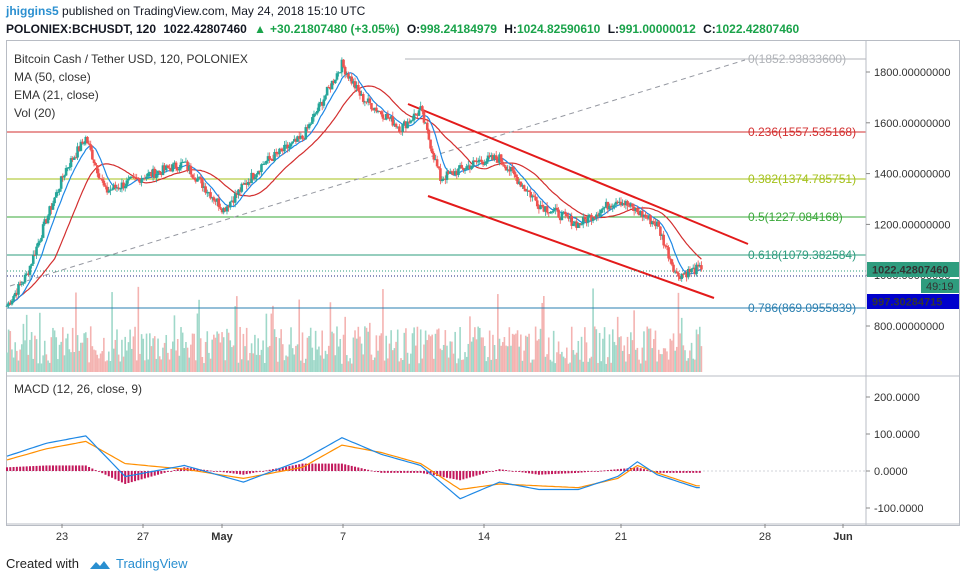  What do you see at coordinates (52, 77) in the screenshot?
I see `ma-legend: MA (50, close)` at bounding box center [52, 77].